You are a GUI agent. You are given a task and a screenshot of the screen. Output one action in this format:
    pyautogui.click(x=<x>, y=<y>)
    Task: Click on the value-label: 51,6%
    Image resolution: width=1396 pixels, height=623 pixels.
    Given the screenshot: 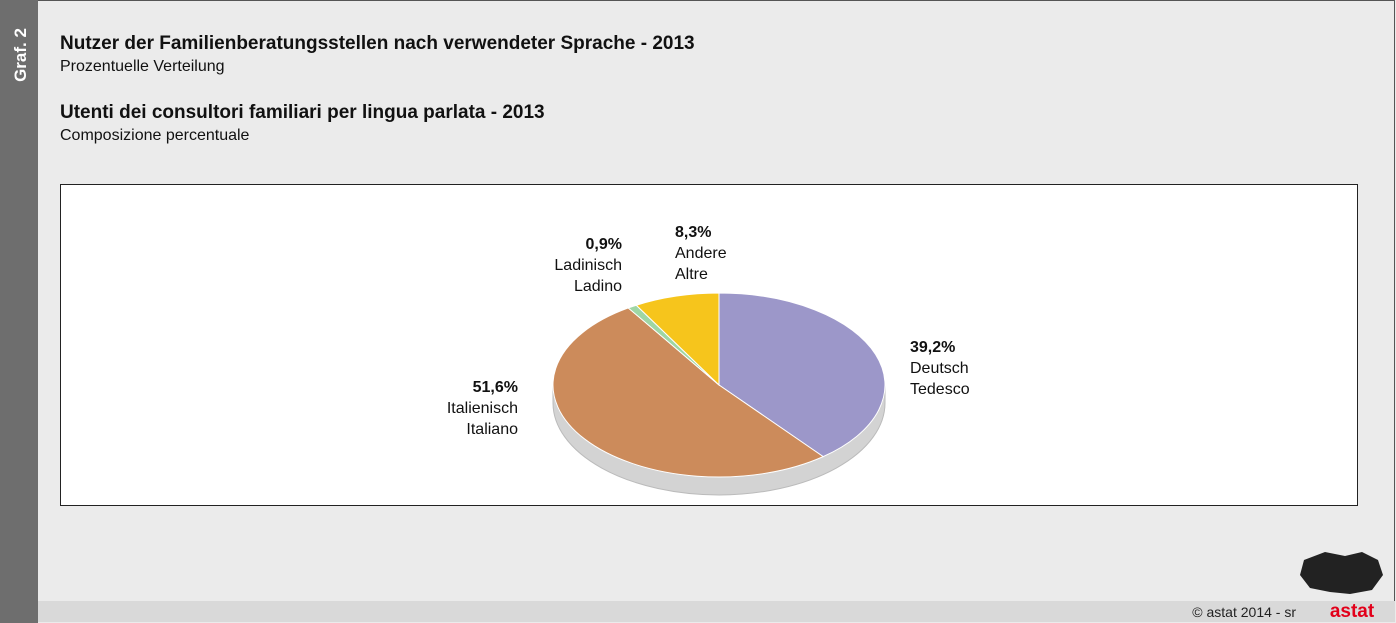 What is the action you would take?
    pyautogui.click(x=495, y=387)
    